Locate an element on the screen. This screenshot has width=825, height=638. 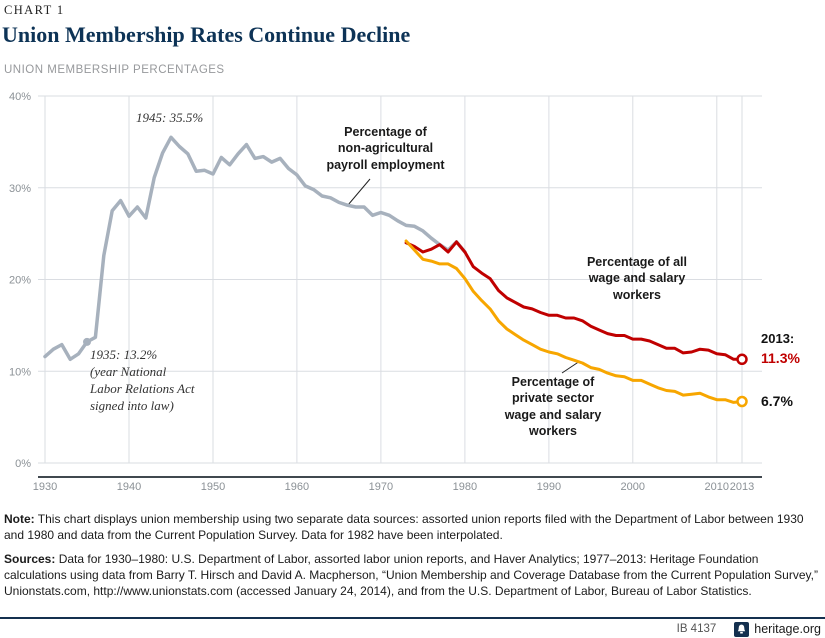
heritage-bell-logo-icon is located at coordinates (742, 629).